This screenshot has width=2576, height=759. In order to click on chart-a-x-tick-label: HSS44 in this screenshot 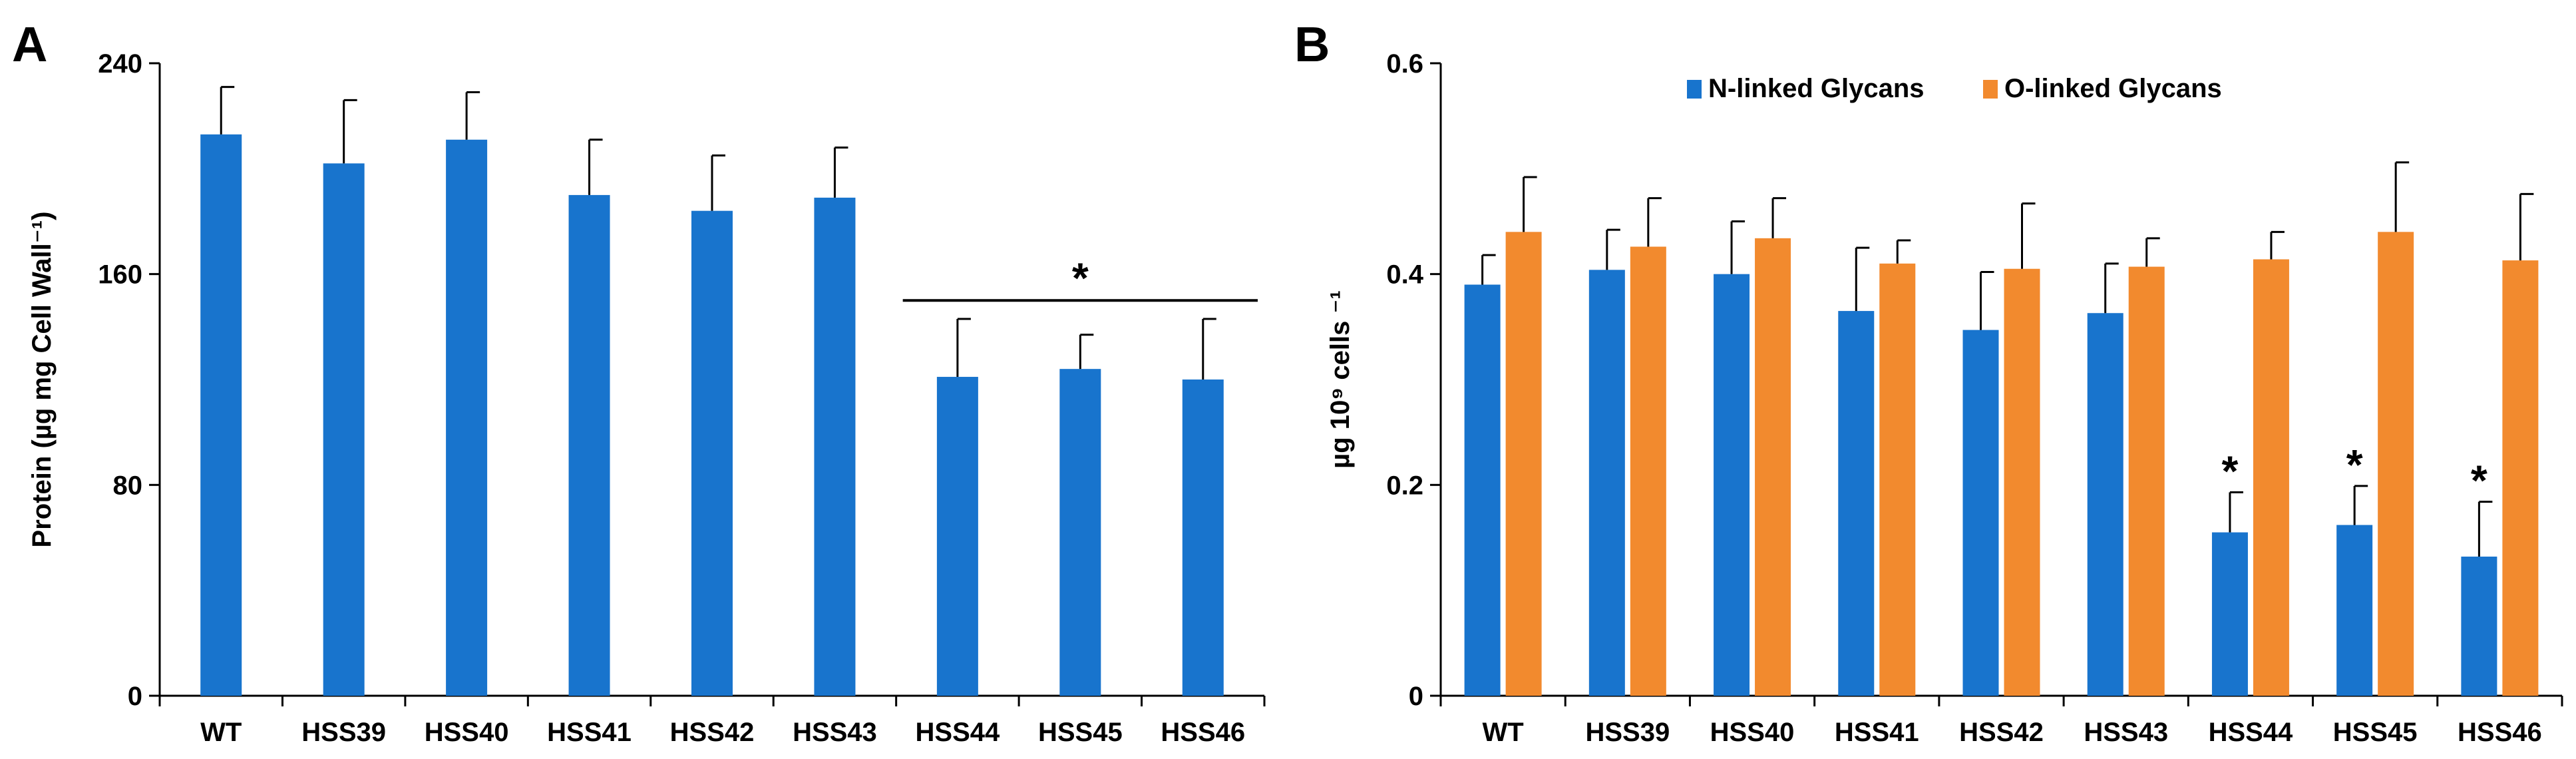, I will do `click(958, 732)`.